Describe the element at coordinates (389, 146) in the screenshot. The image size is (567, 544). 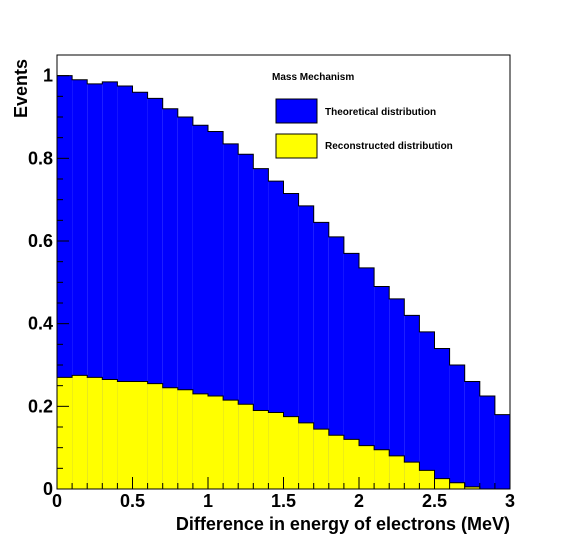
I see `legend-label-reconstructed: Reconstructed distribution` at that location.